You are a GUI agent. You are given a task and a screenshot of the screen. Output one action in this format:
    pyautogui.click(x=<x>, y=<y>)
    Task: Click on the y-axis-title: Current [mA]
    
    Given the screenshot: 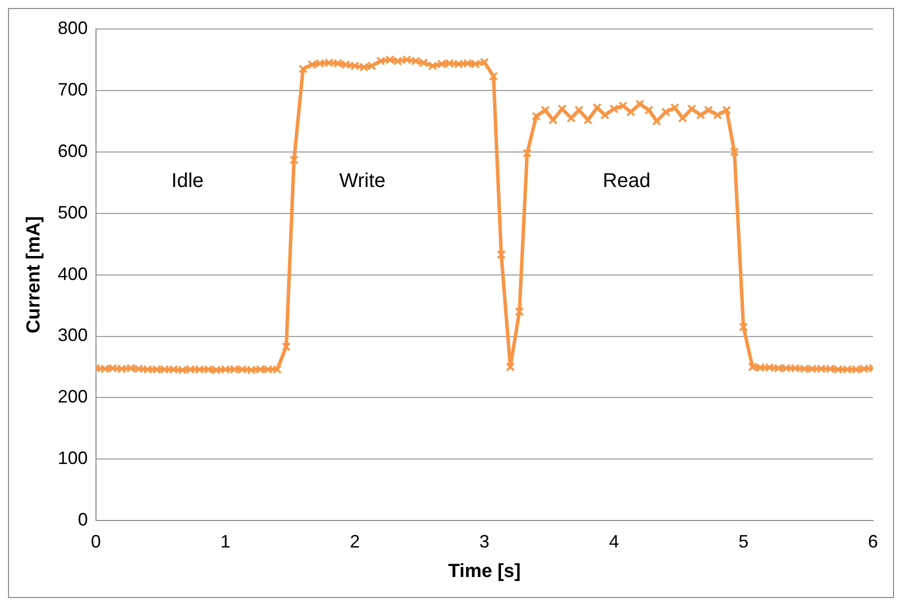 What is the action you would take?
    pyautogui.click(x=34, y=275)
    